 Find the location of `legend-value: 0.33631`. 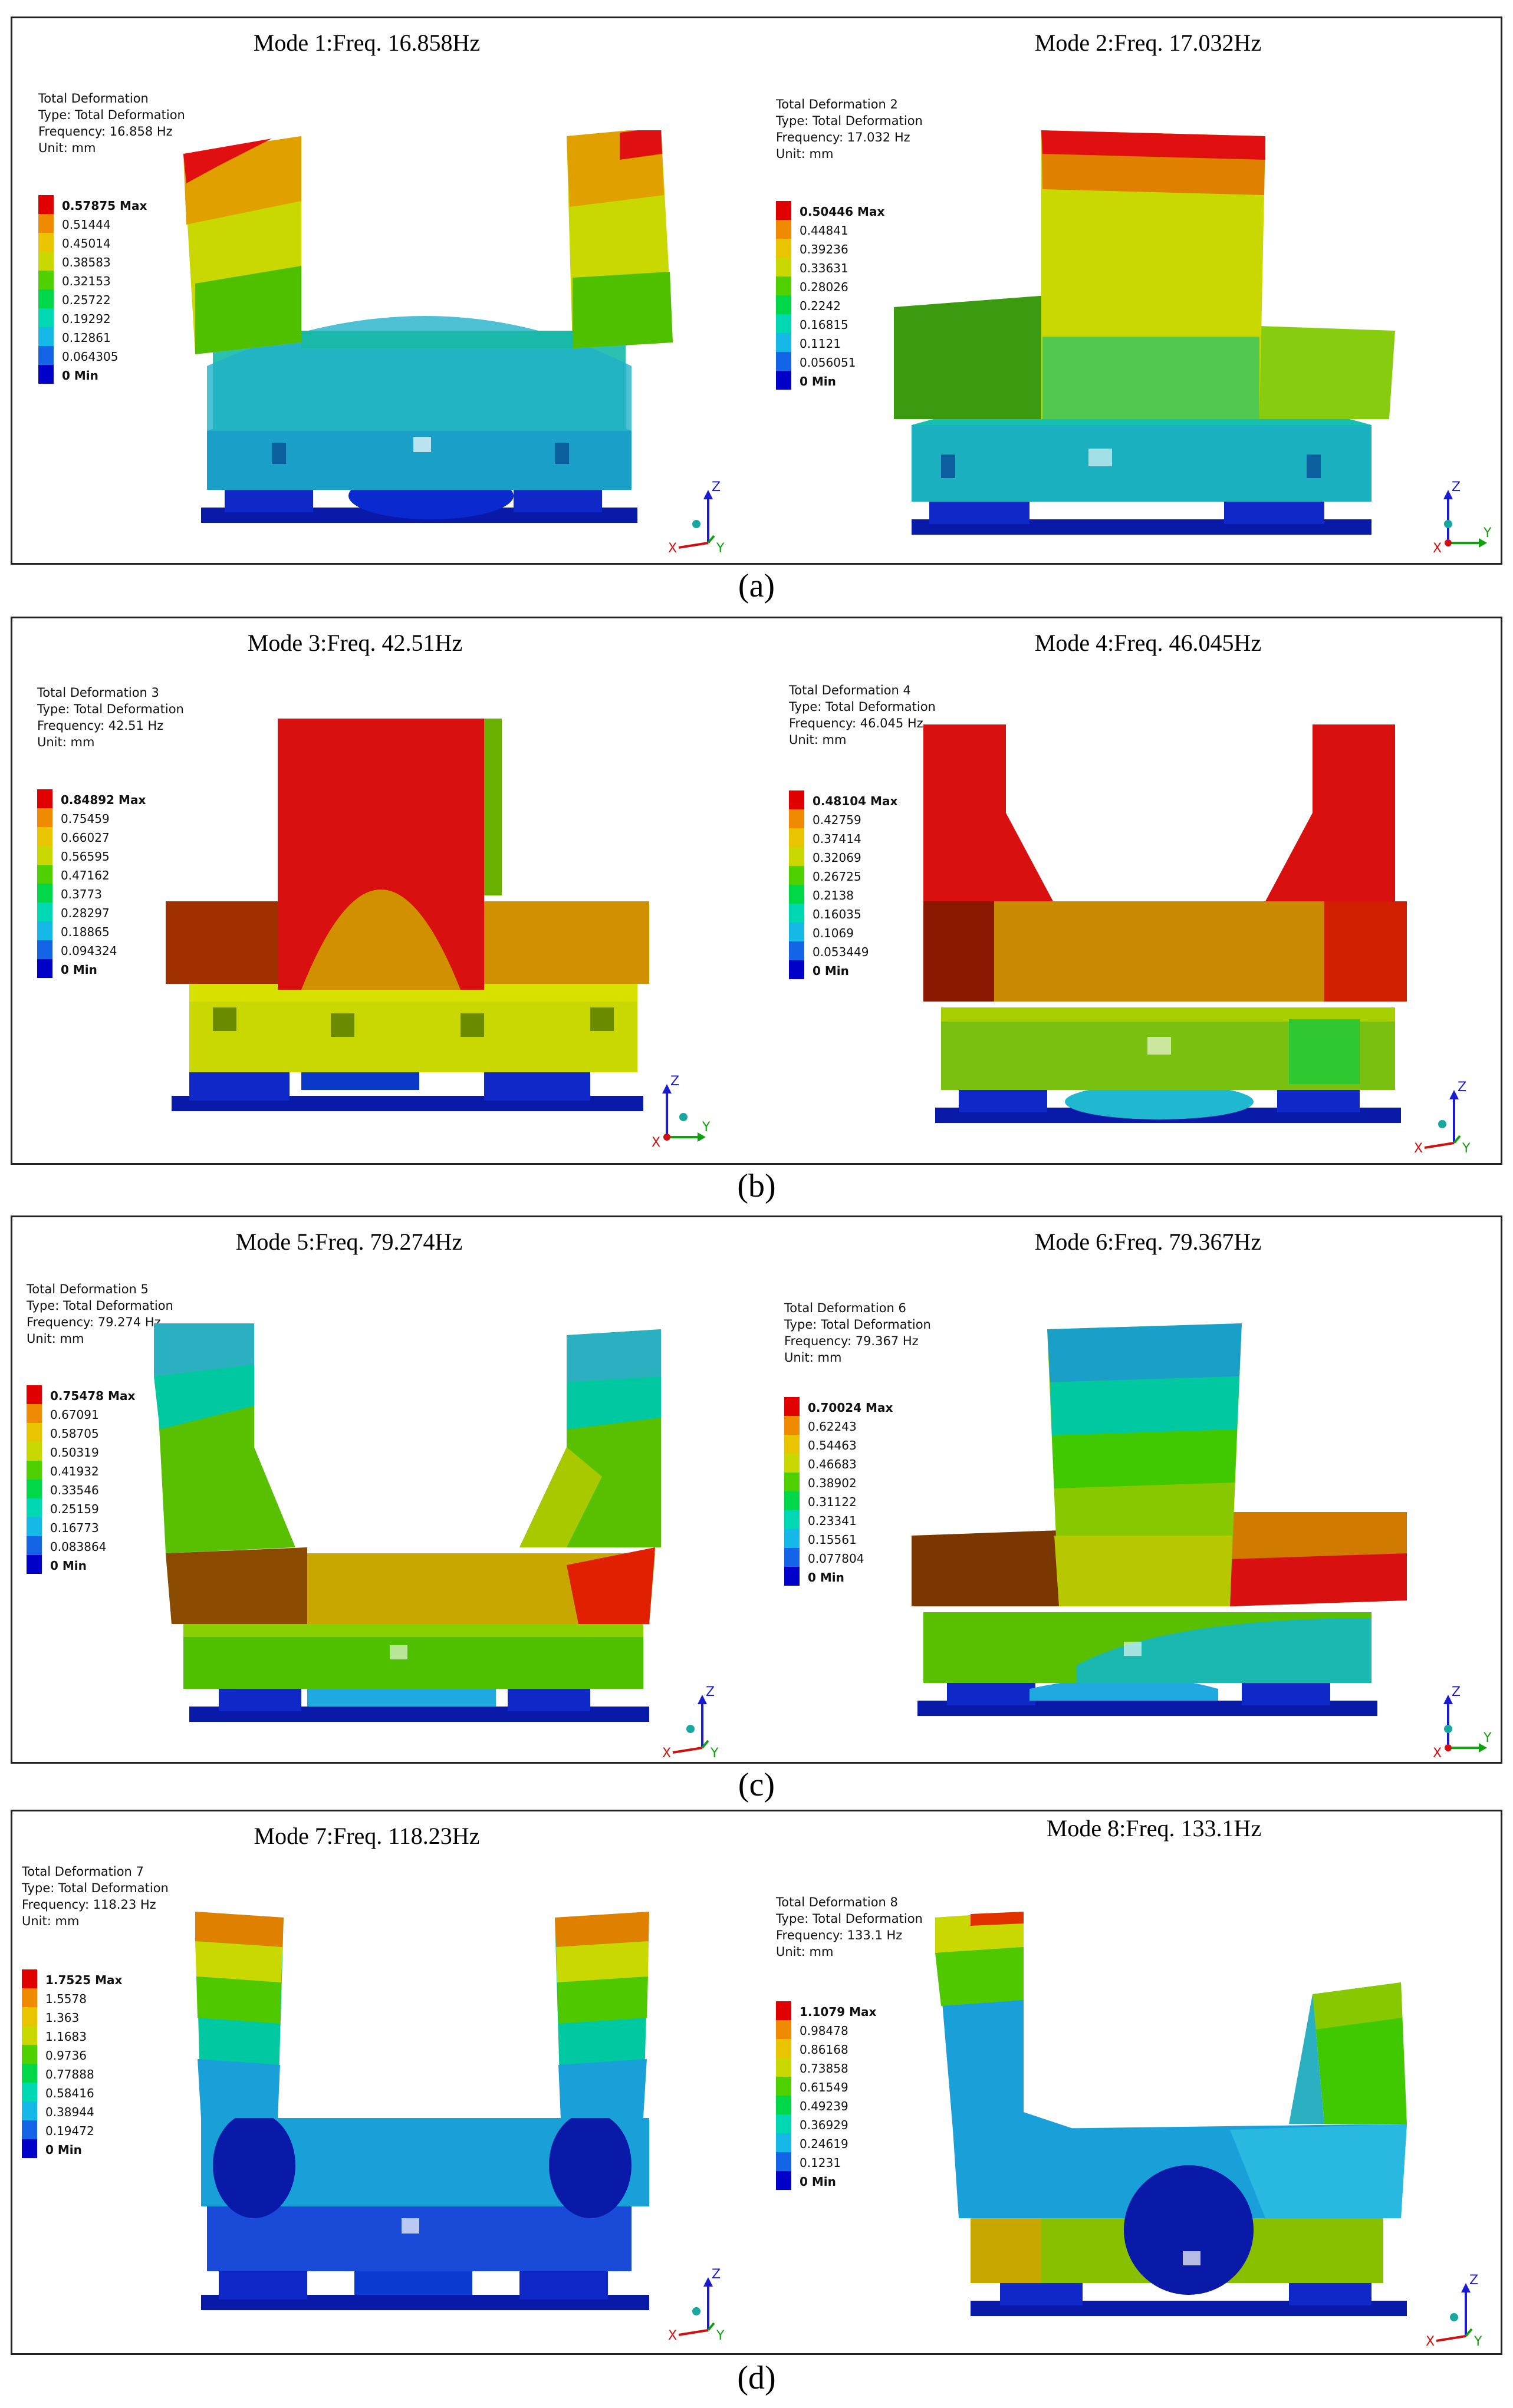

legend-value: 0.33631 is located at coordinates (824, 268).